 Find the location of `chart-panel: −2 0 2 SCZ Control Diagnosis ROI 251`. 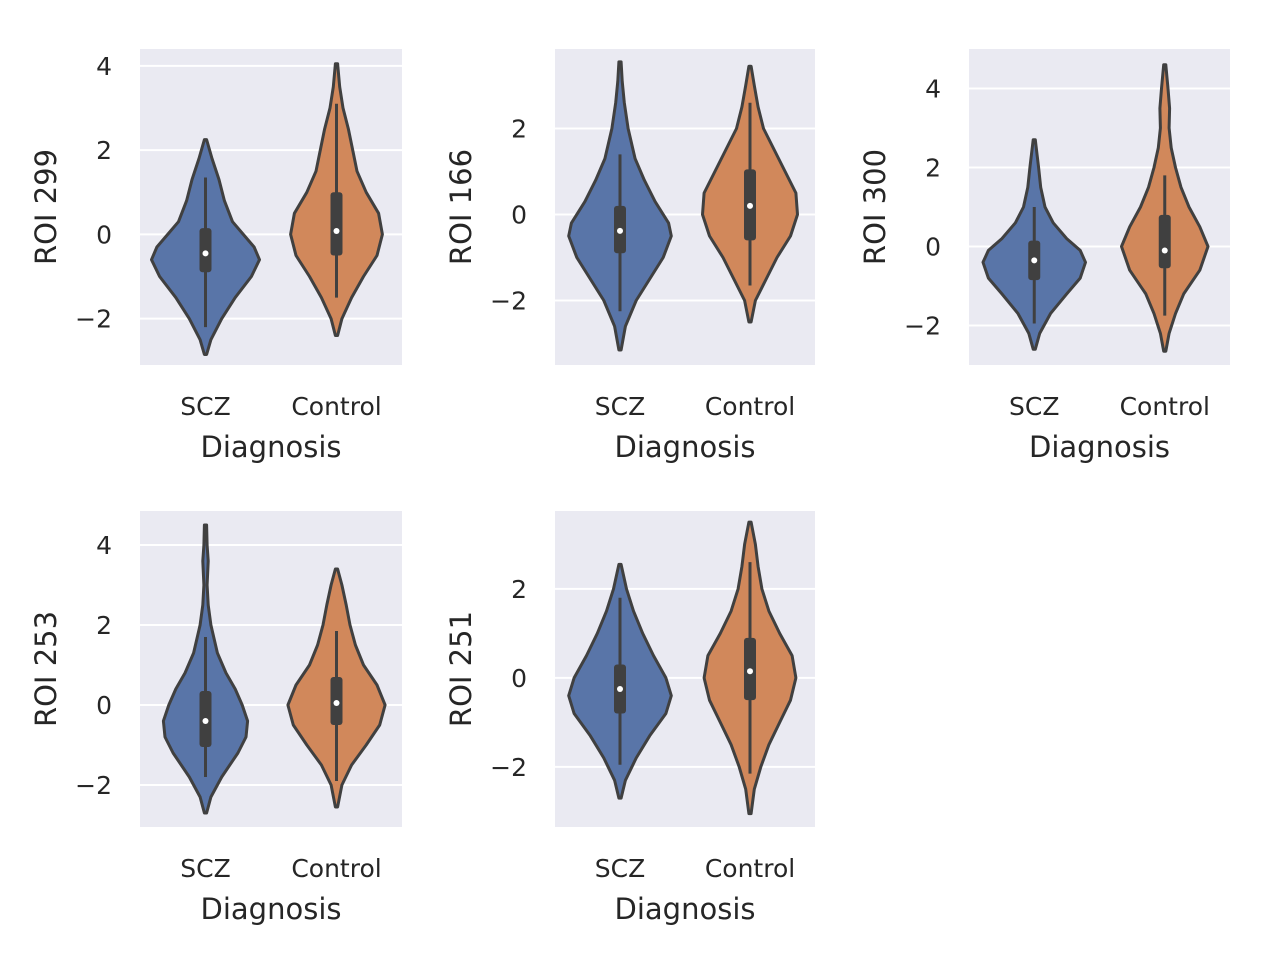

chart-panel: −2 0 2 SCZ Control Diagnosis ROI 251 is located at coordinates (629, 718).